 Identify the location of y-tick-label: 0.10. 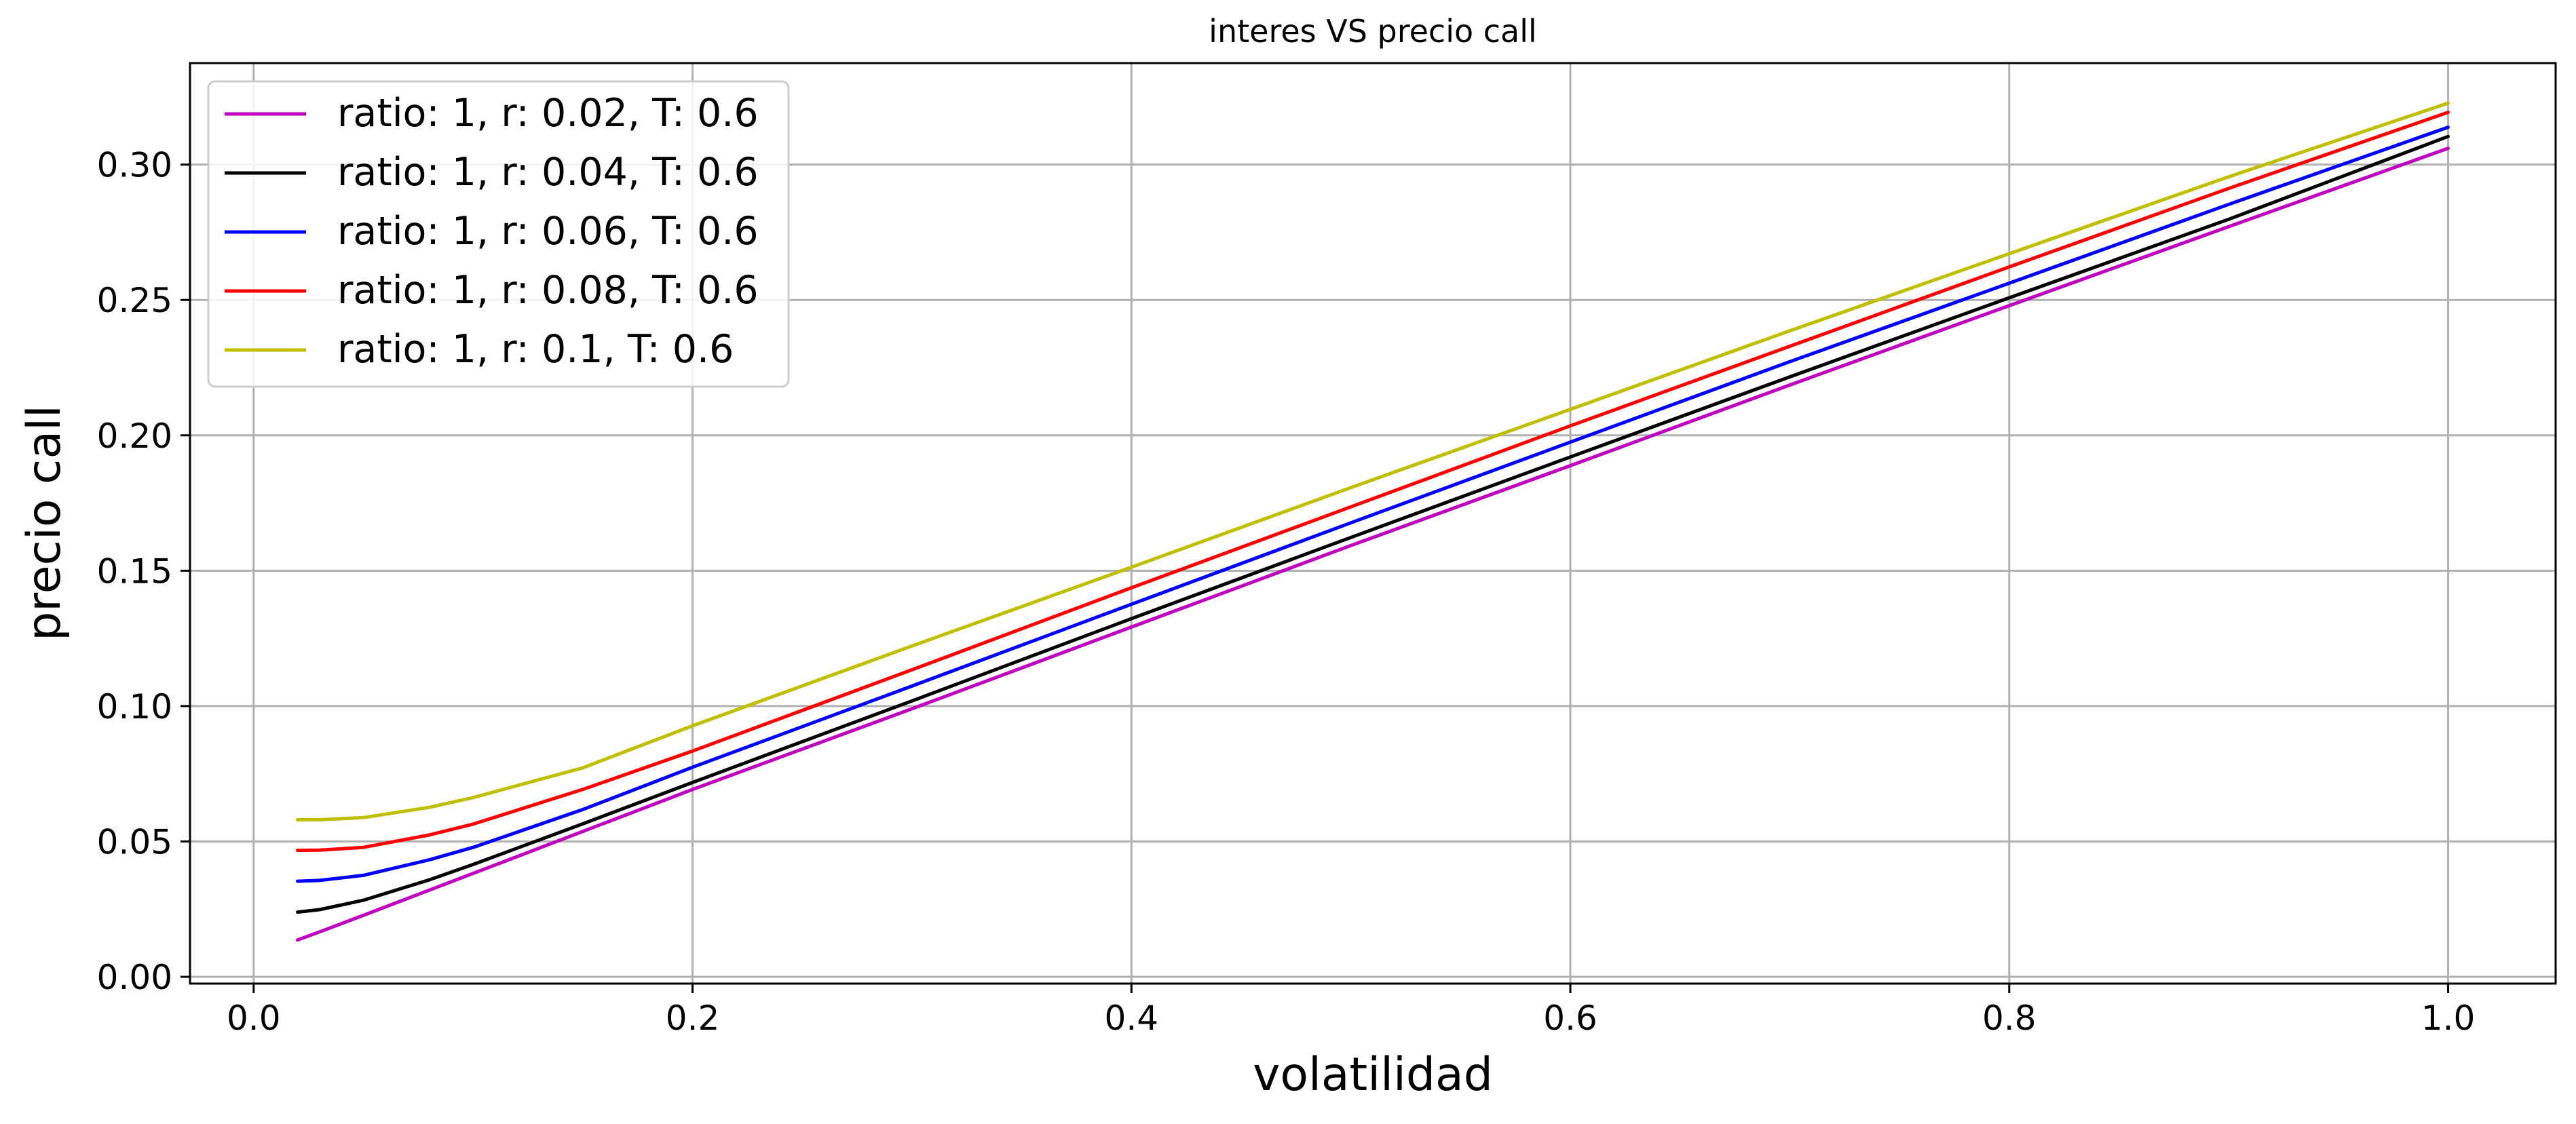
(134, 706).